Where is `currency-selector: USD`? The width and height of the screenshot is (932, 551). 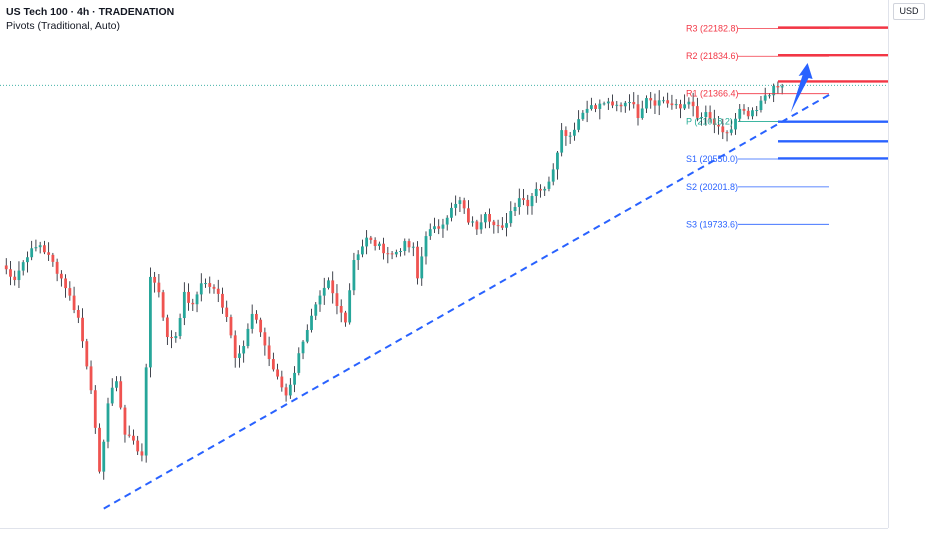
currency-selector: USD is located at coordinates (909, 11).